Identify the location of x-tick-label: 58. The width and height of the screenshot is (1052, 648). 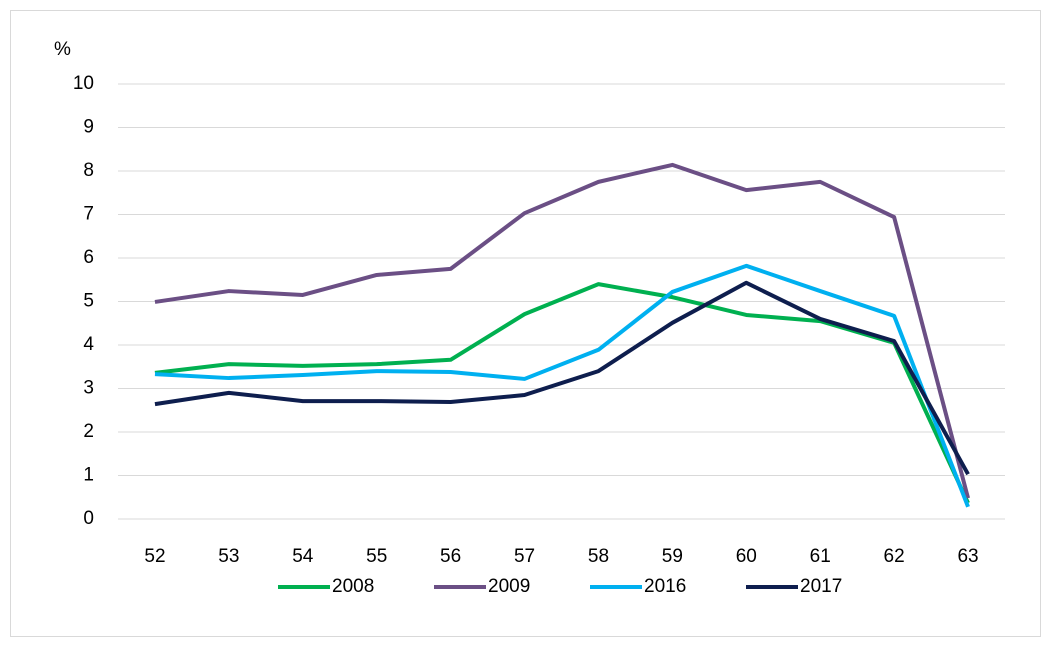
(598, 556).